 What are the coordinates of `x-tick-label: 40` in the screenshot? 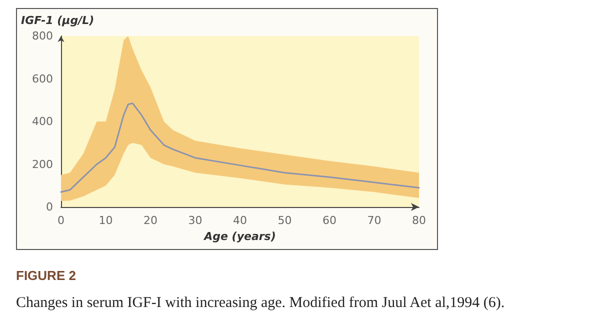 It's located at (240, 220).